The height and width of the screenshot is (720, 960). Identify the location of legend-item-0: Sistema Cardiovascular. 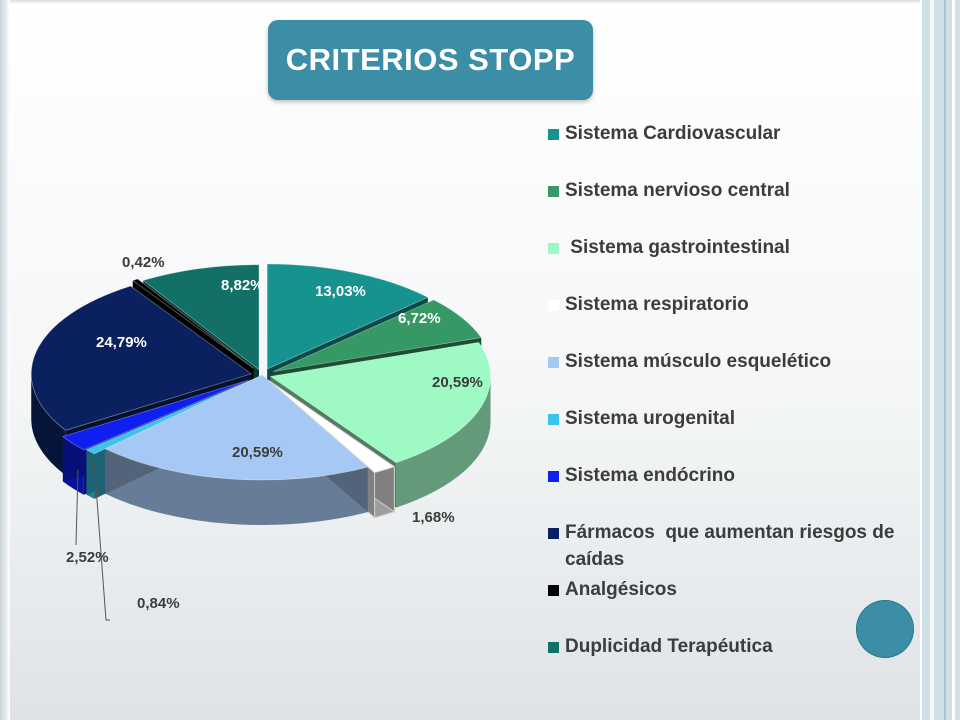
(733, 133).